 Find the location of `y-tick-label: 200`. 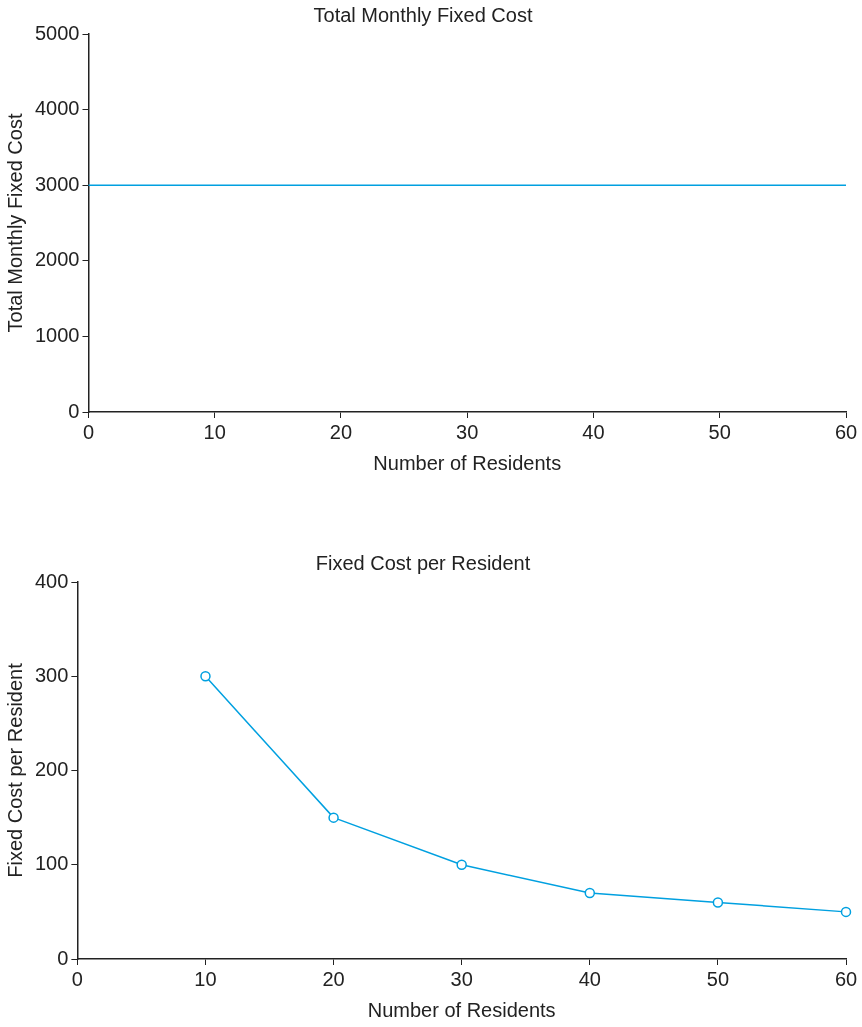

y-tick-label: 200 is located at coordinates (51, 769).